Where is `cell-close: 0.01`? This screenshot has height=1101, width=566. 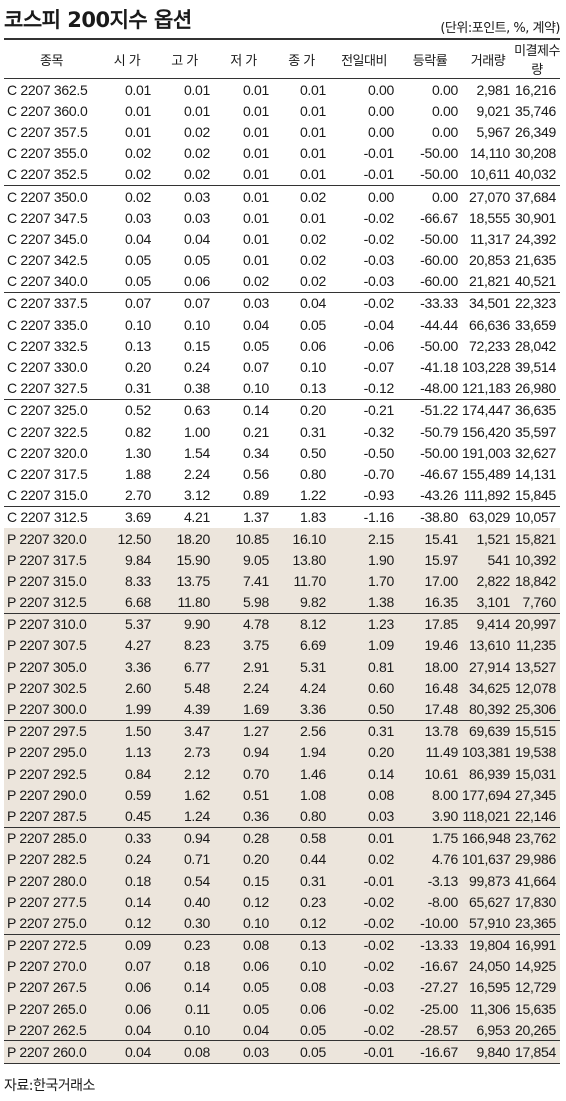 cell-close: 0.01 is located at coordinates (312, 153).